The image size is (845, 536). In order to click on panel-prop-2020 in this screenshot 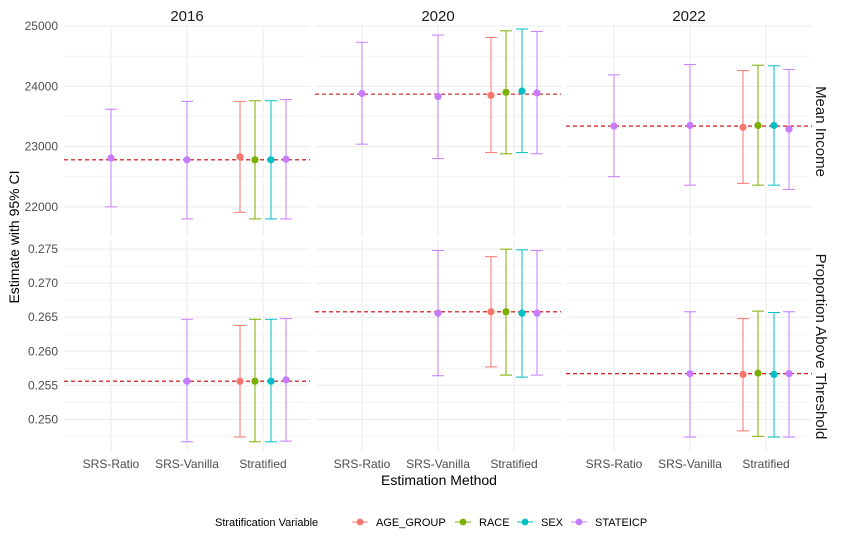, I will do `click(438, 313)`.